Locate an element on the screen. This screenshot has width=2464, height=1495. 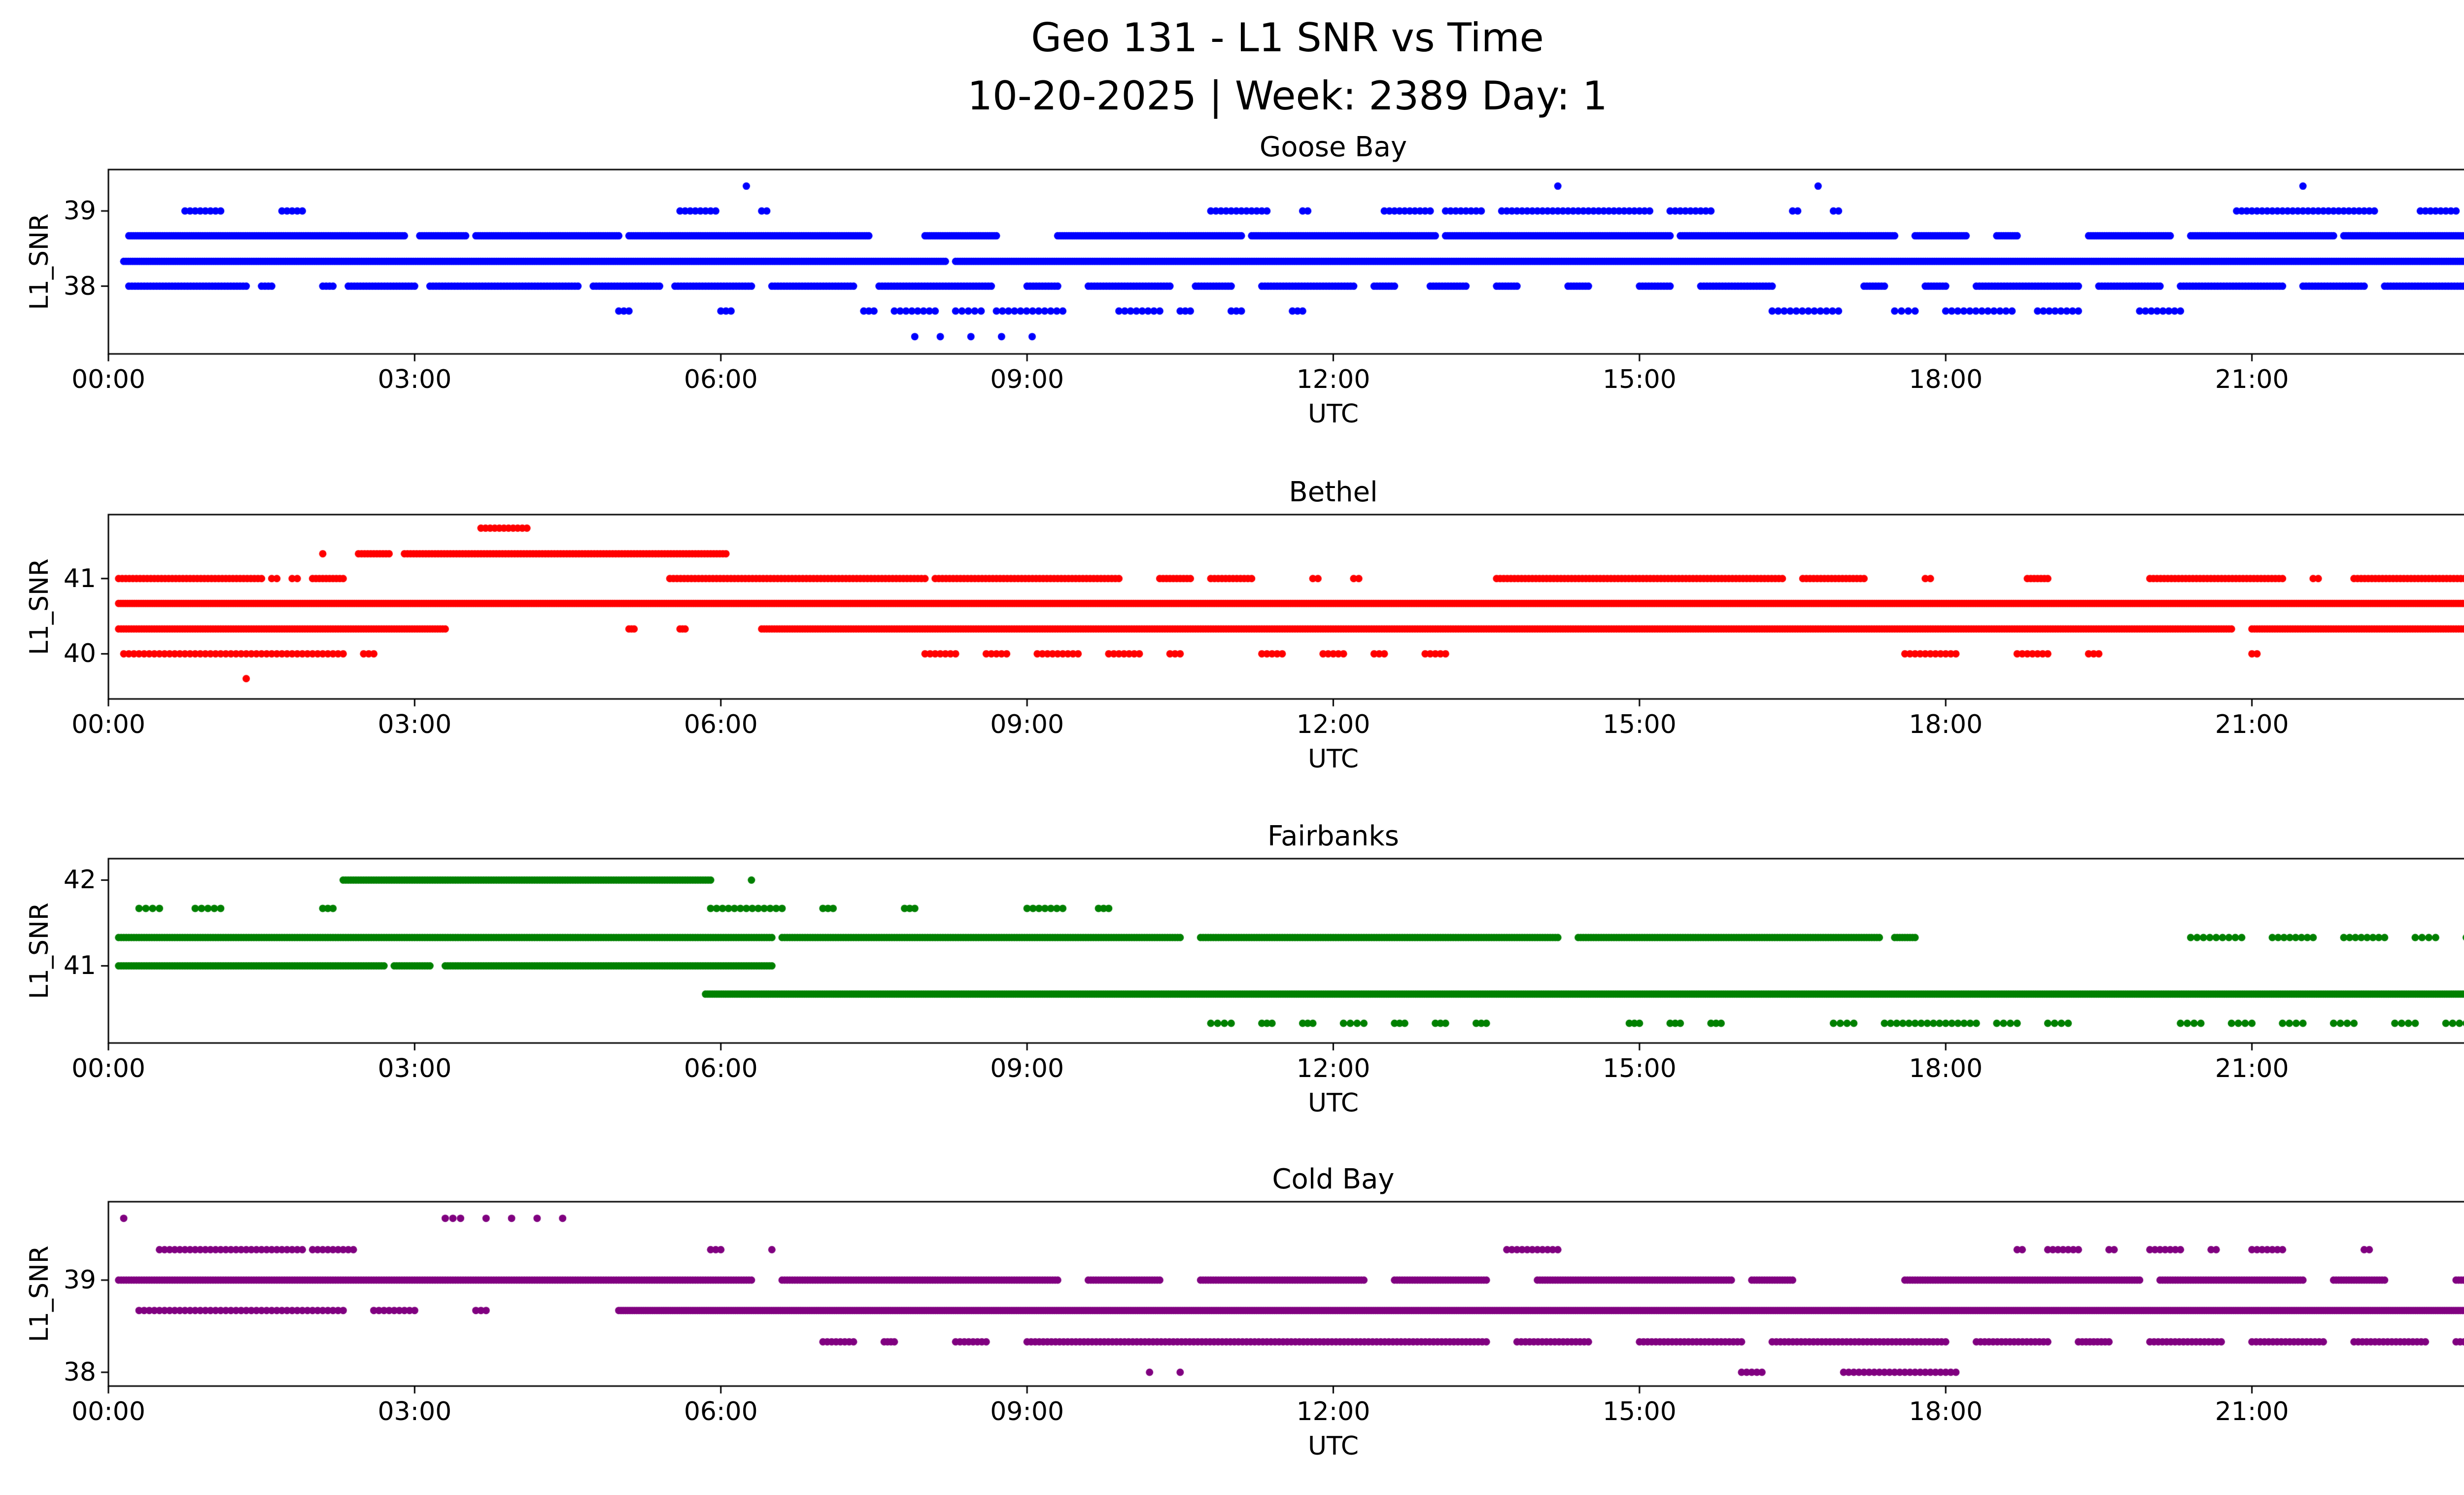
y-tick-label: 42 is located at coordinates (79, 880).